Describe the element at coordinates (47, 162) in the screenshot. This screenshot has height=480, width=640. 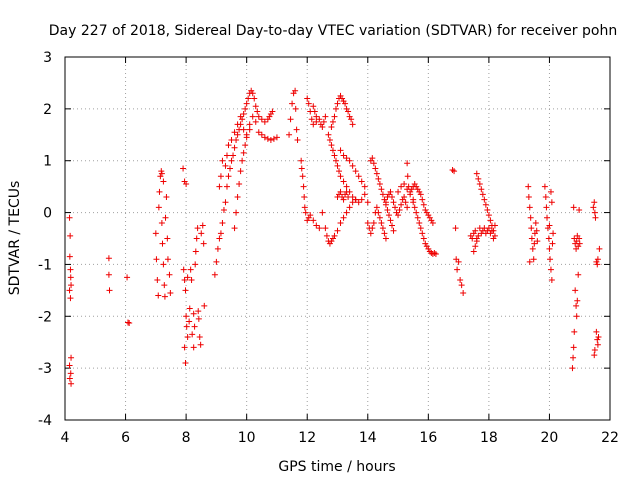
I see `y-tick-label: 1` at that location.